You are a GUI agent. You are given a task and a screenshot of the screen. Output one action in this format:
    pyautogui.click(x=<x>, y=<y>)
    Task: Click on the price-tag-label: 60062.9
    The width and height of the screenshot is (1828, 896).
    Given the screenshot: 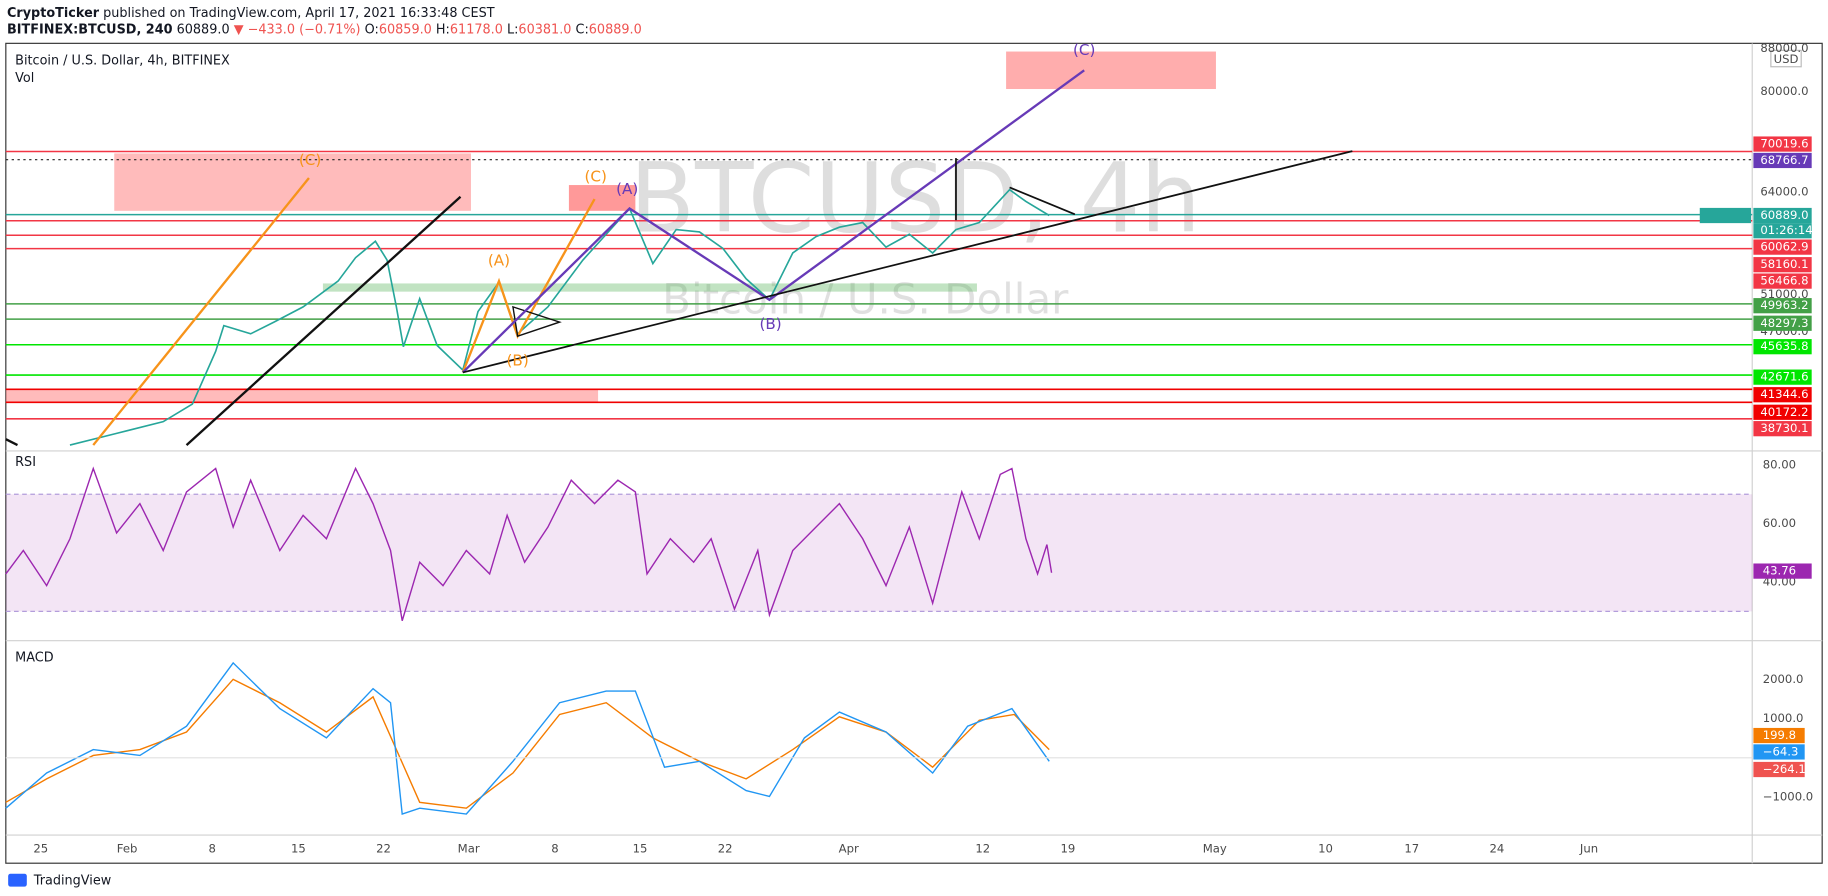 What is the action you would take?
    pyautogui.click(x=1784, y=247)
    